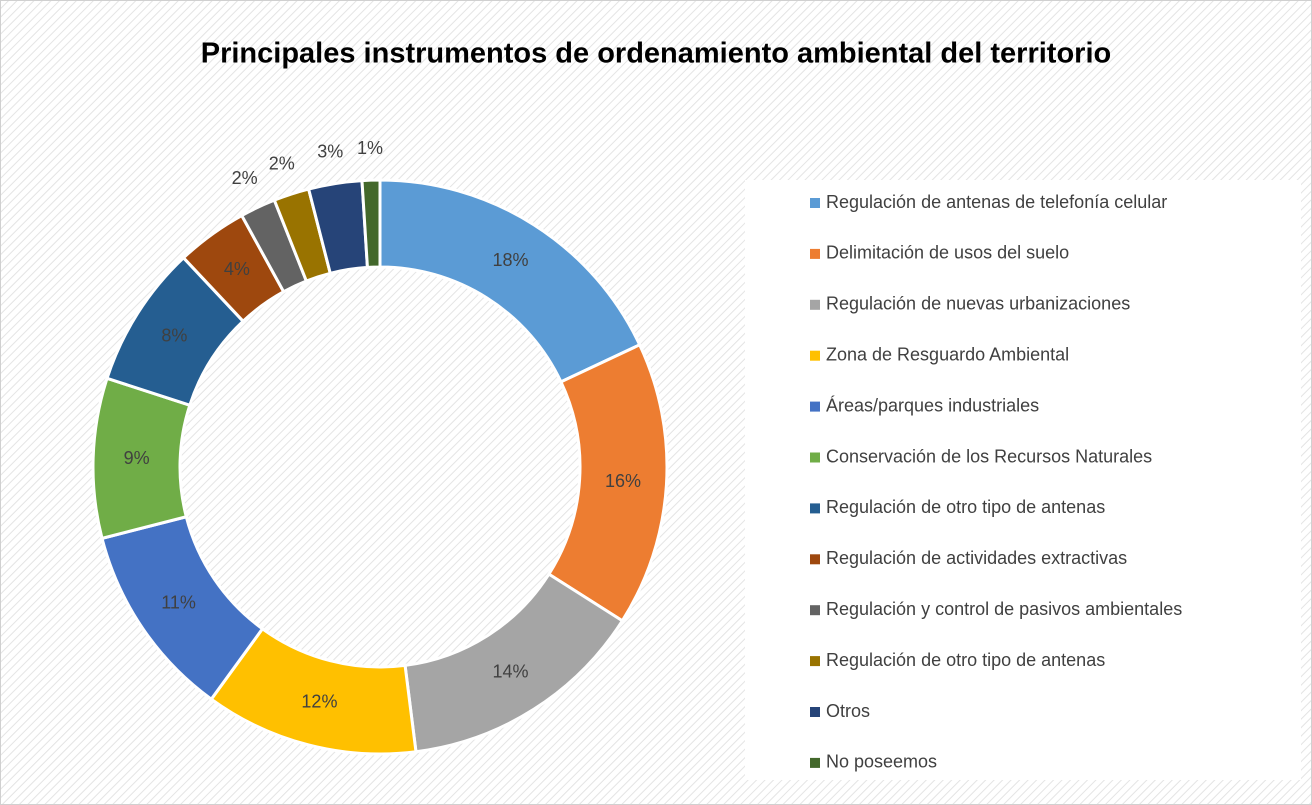 This screenshot has height=805, width=1312. What do you see at coordinates (237, 269) in the screenshot?
I see `data-label: 4%` at bounding box center [237, 269].